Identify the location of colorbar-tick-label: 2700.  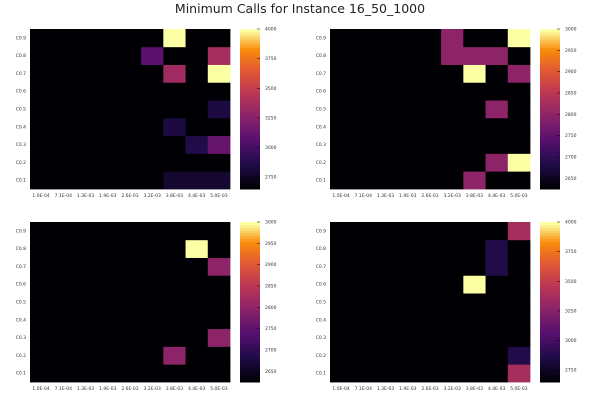
(271, 351).